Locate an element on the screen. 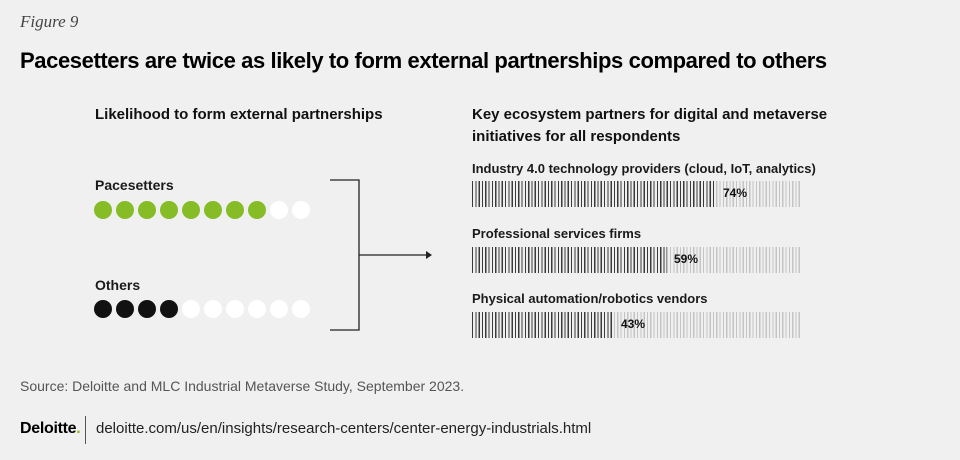 This screenshot has height=460, width=960. group-label-pacesetters: Pacesetters is located at coordinates (134, 185).